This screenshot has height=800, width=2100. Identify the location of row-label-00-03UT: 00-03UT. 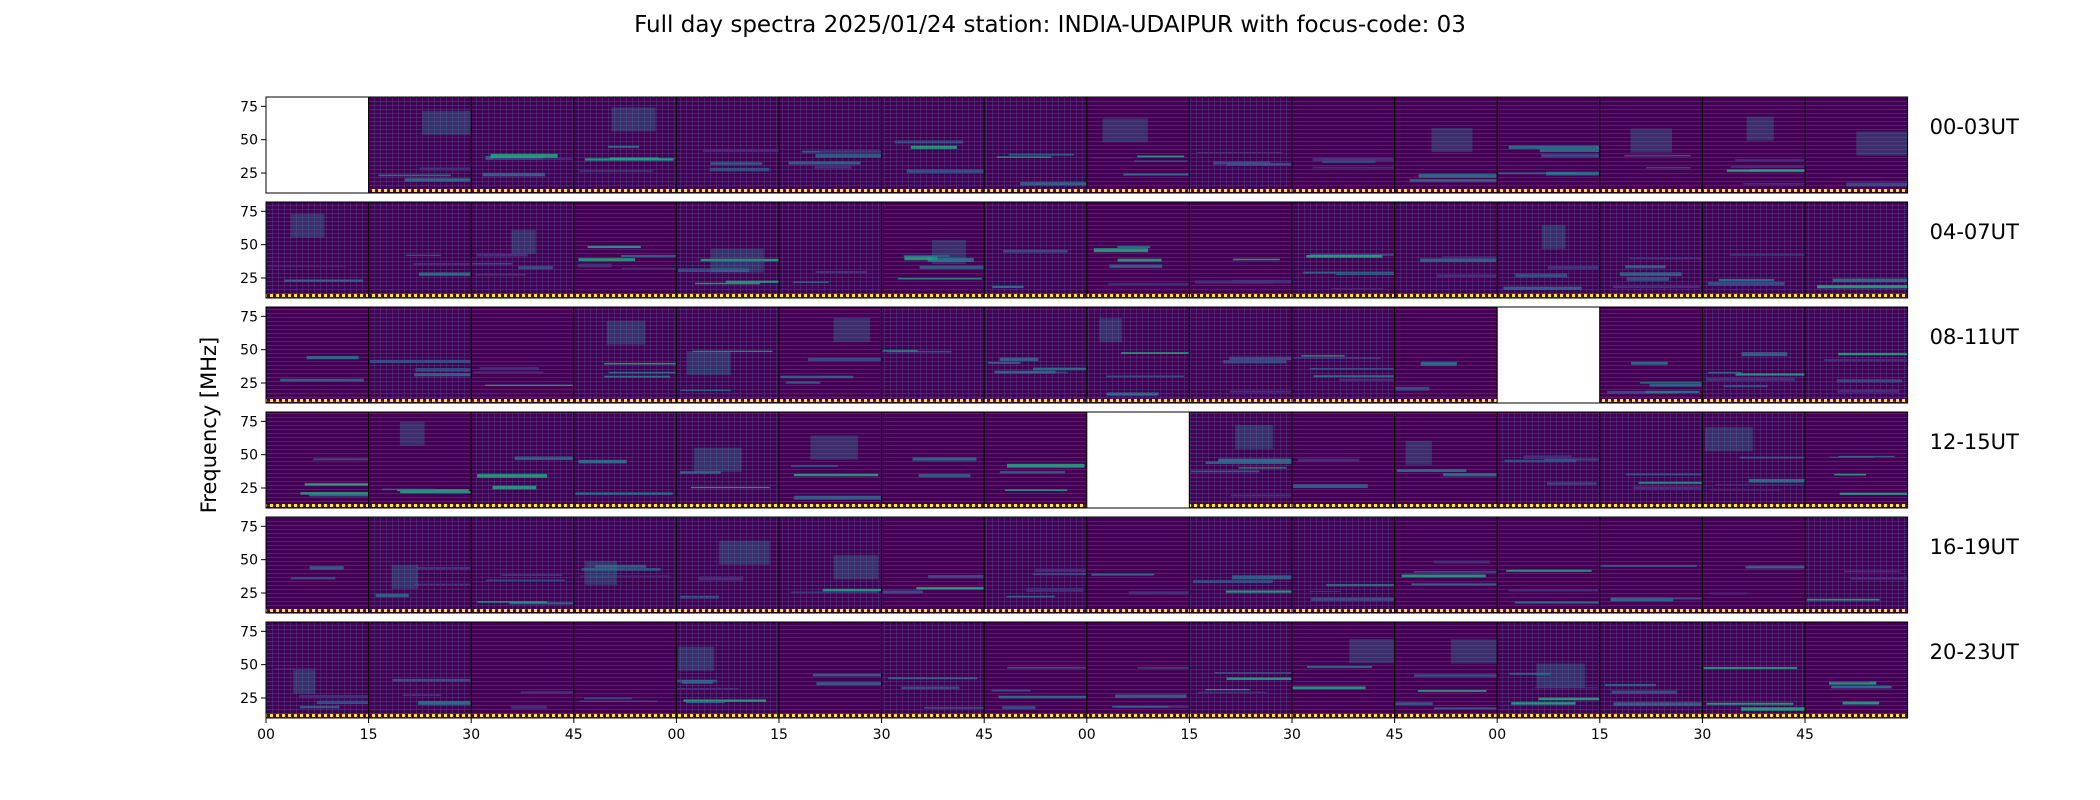
(1974, 127).